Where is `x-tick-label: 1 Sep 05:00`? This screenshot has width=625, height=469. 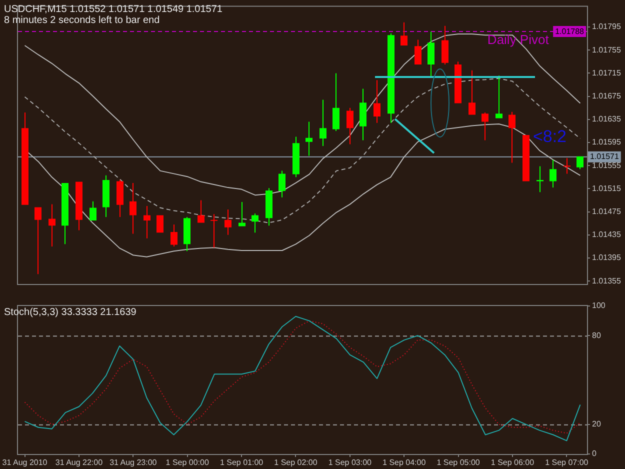 x-tick-label: 1 Sep 05:00 is located at coordinates (458, 463).